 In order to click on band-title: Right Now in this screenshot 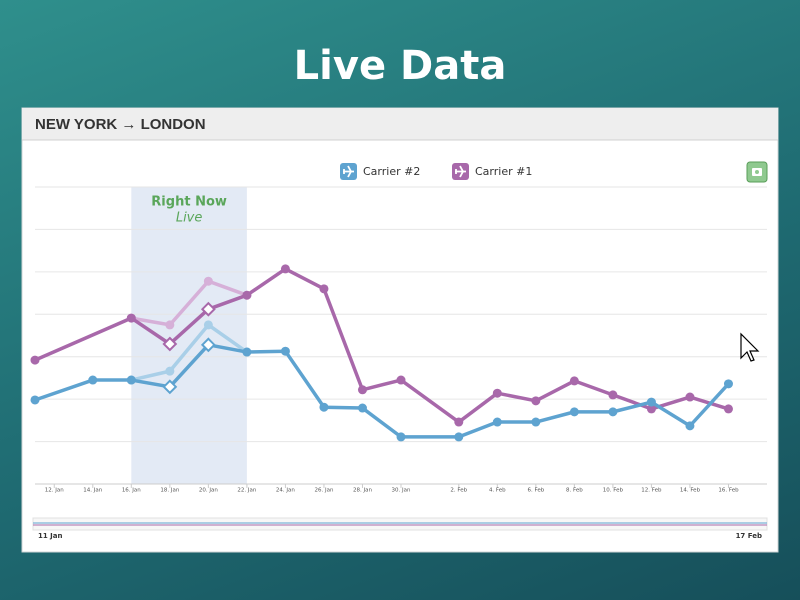, I will do `click(189, 202)`.